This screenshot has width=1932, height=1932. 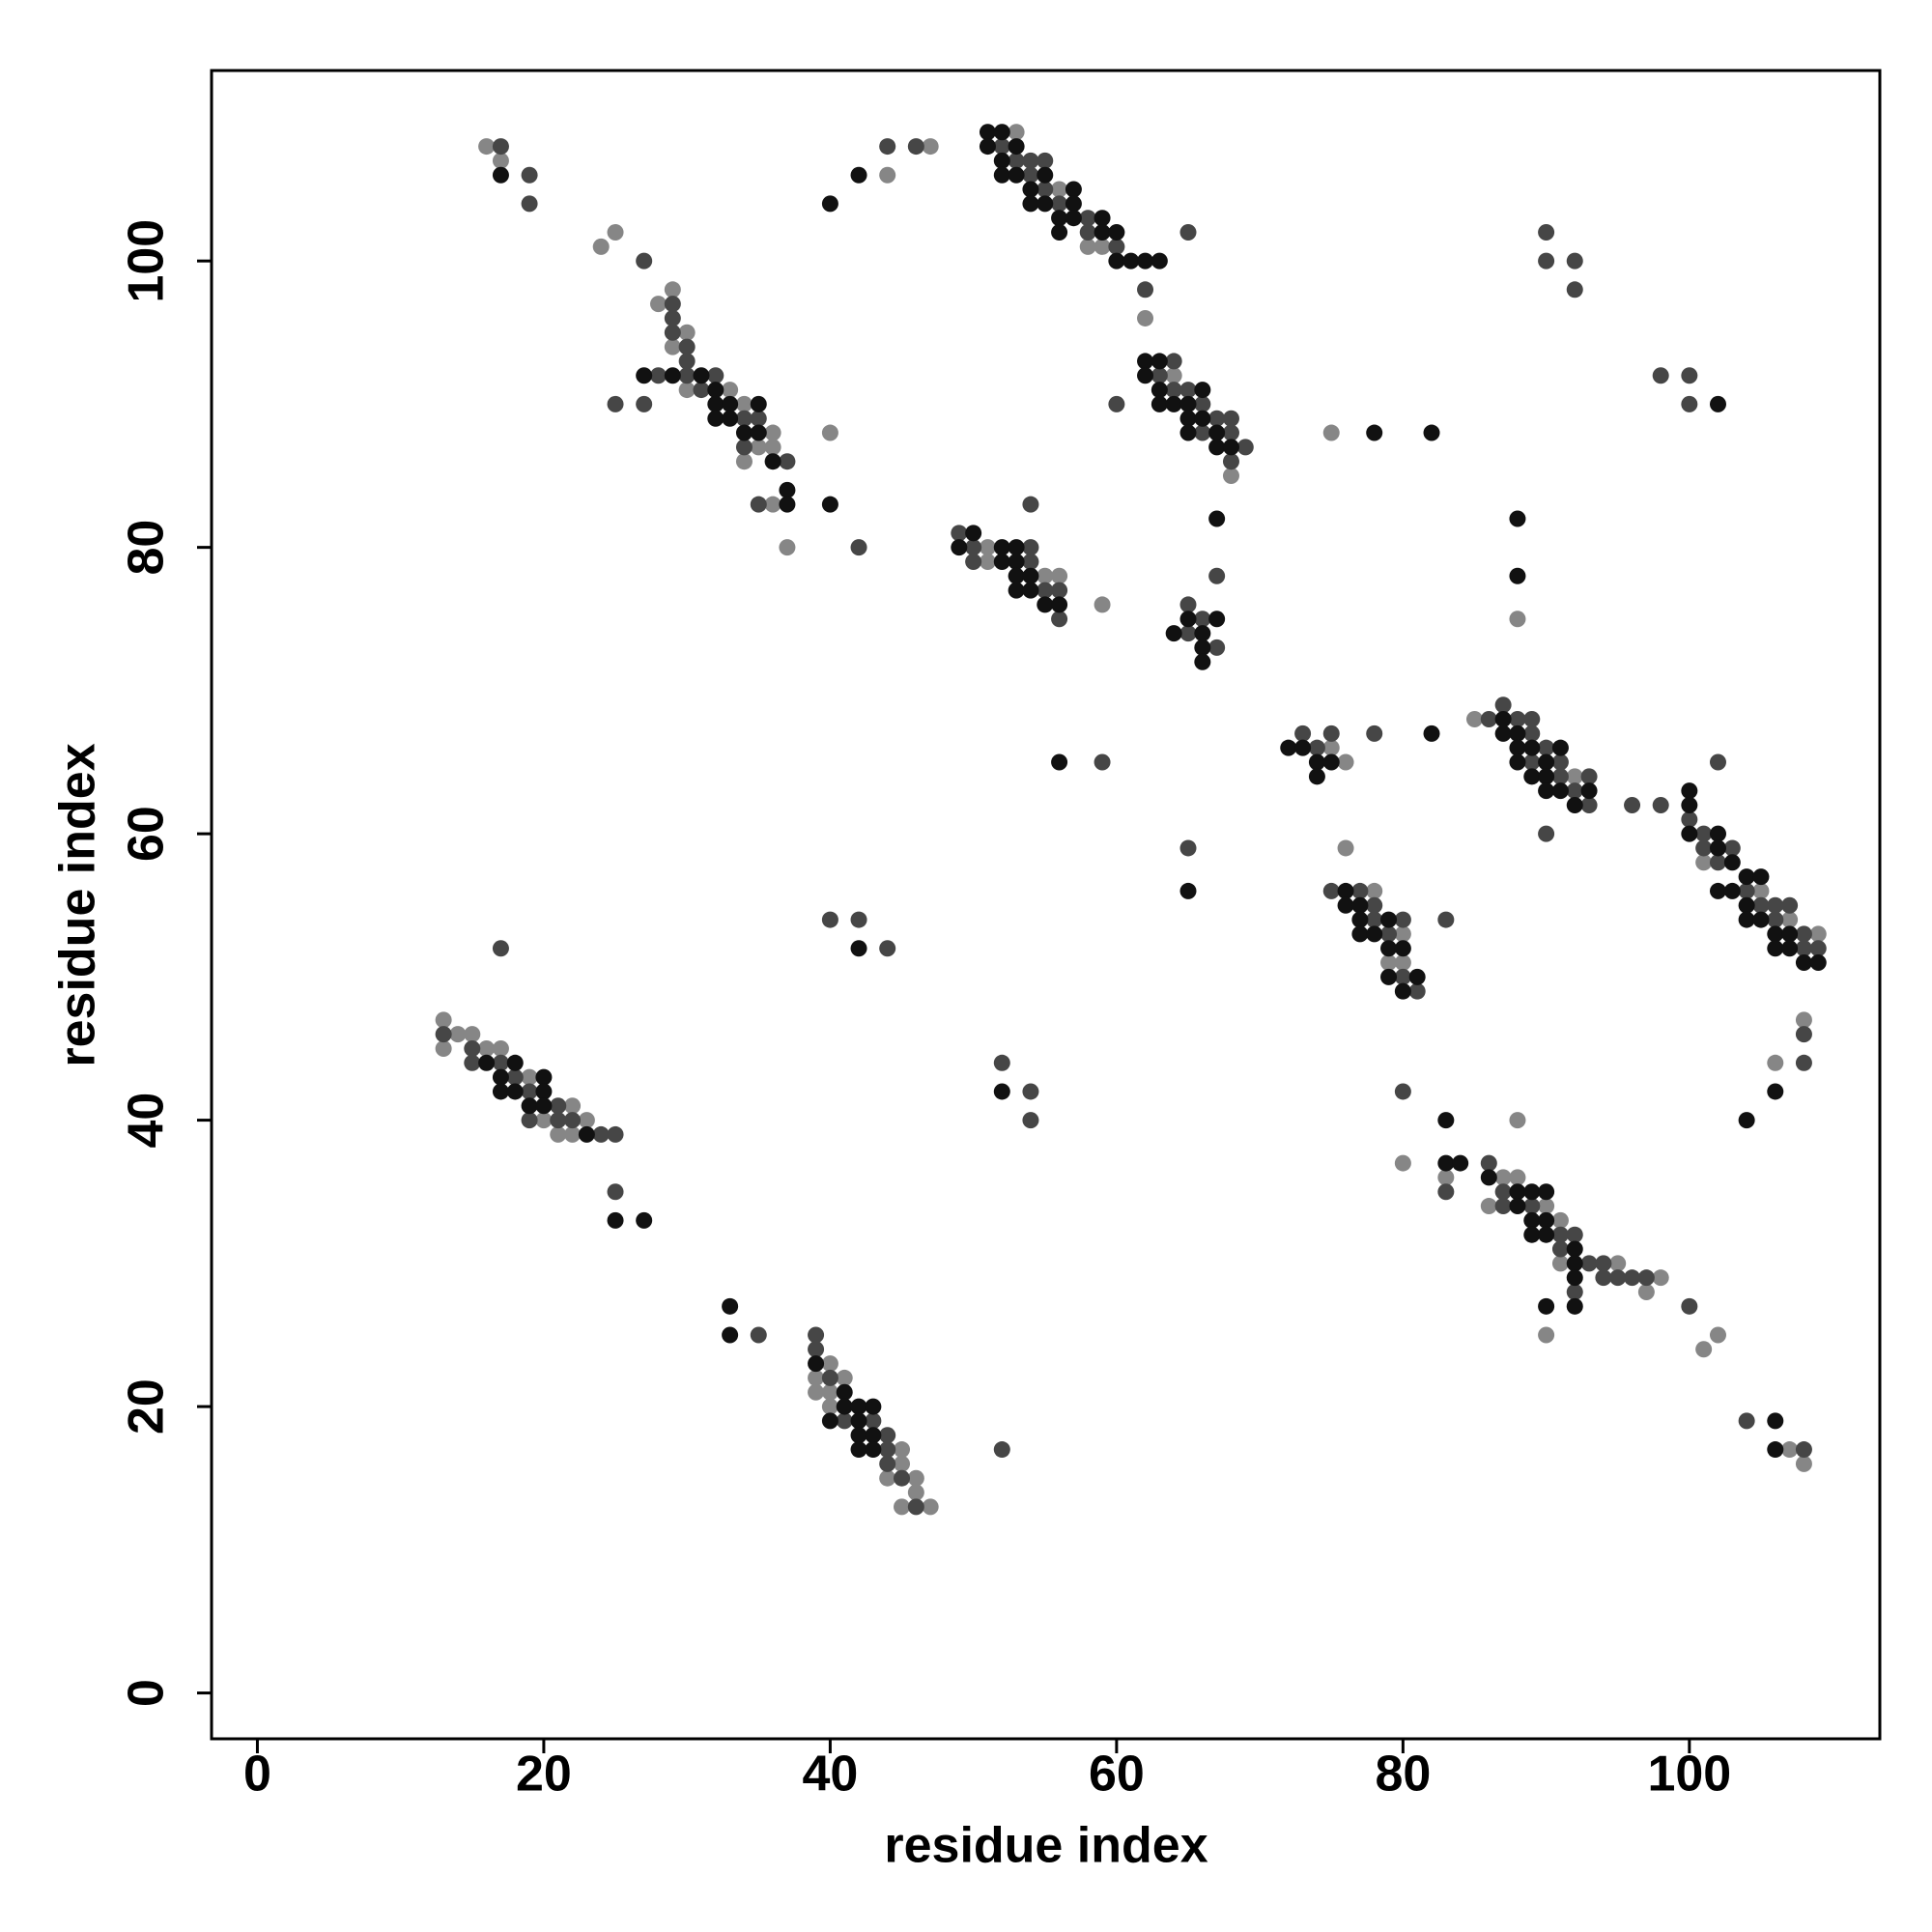 I want to click on y-axis-title: residue index, so click(x=78, y=904).